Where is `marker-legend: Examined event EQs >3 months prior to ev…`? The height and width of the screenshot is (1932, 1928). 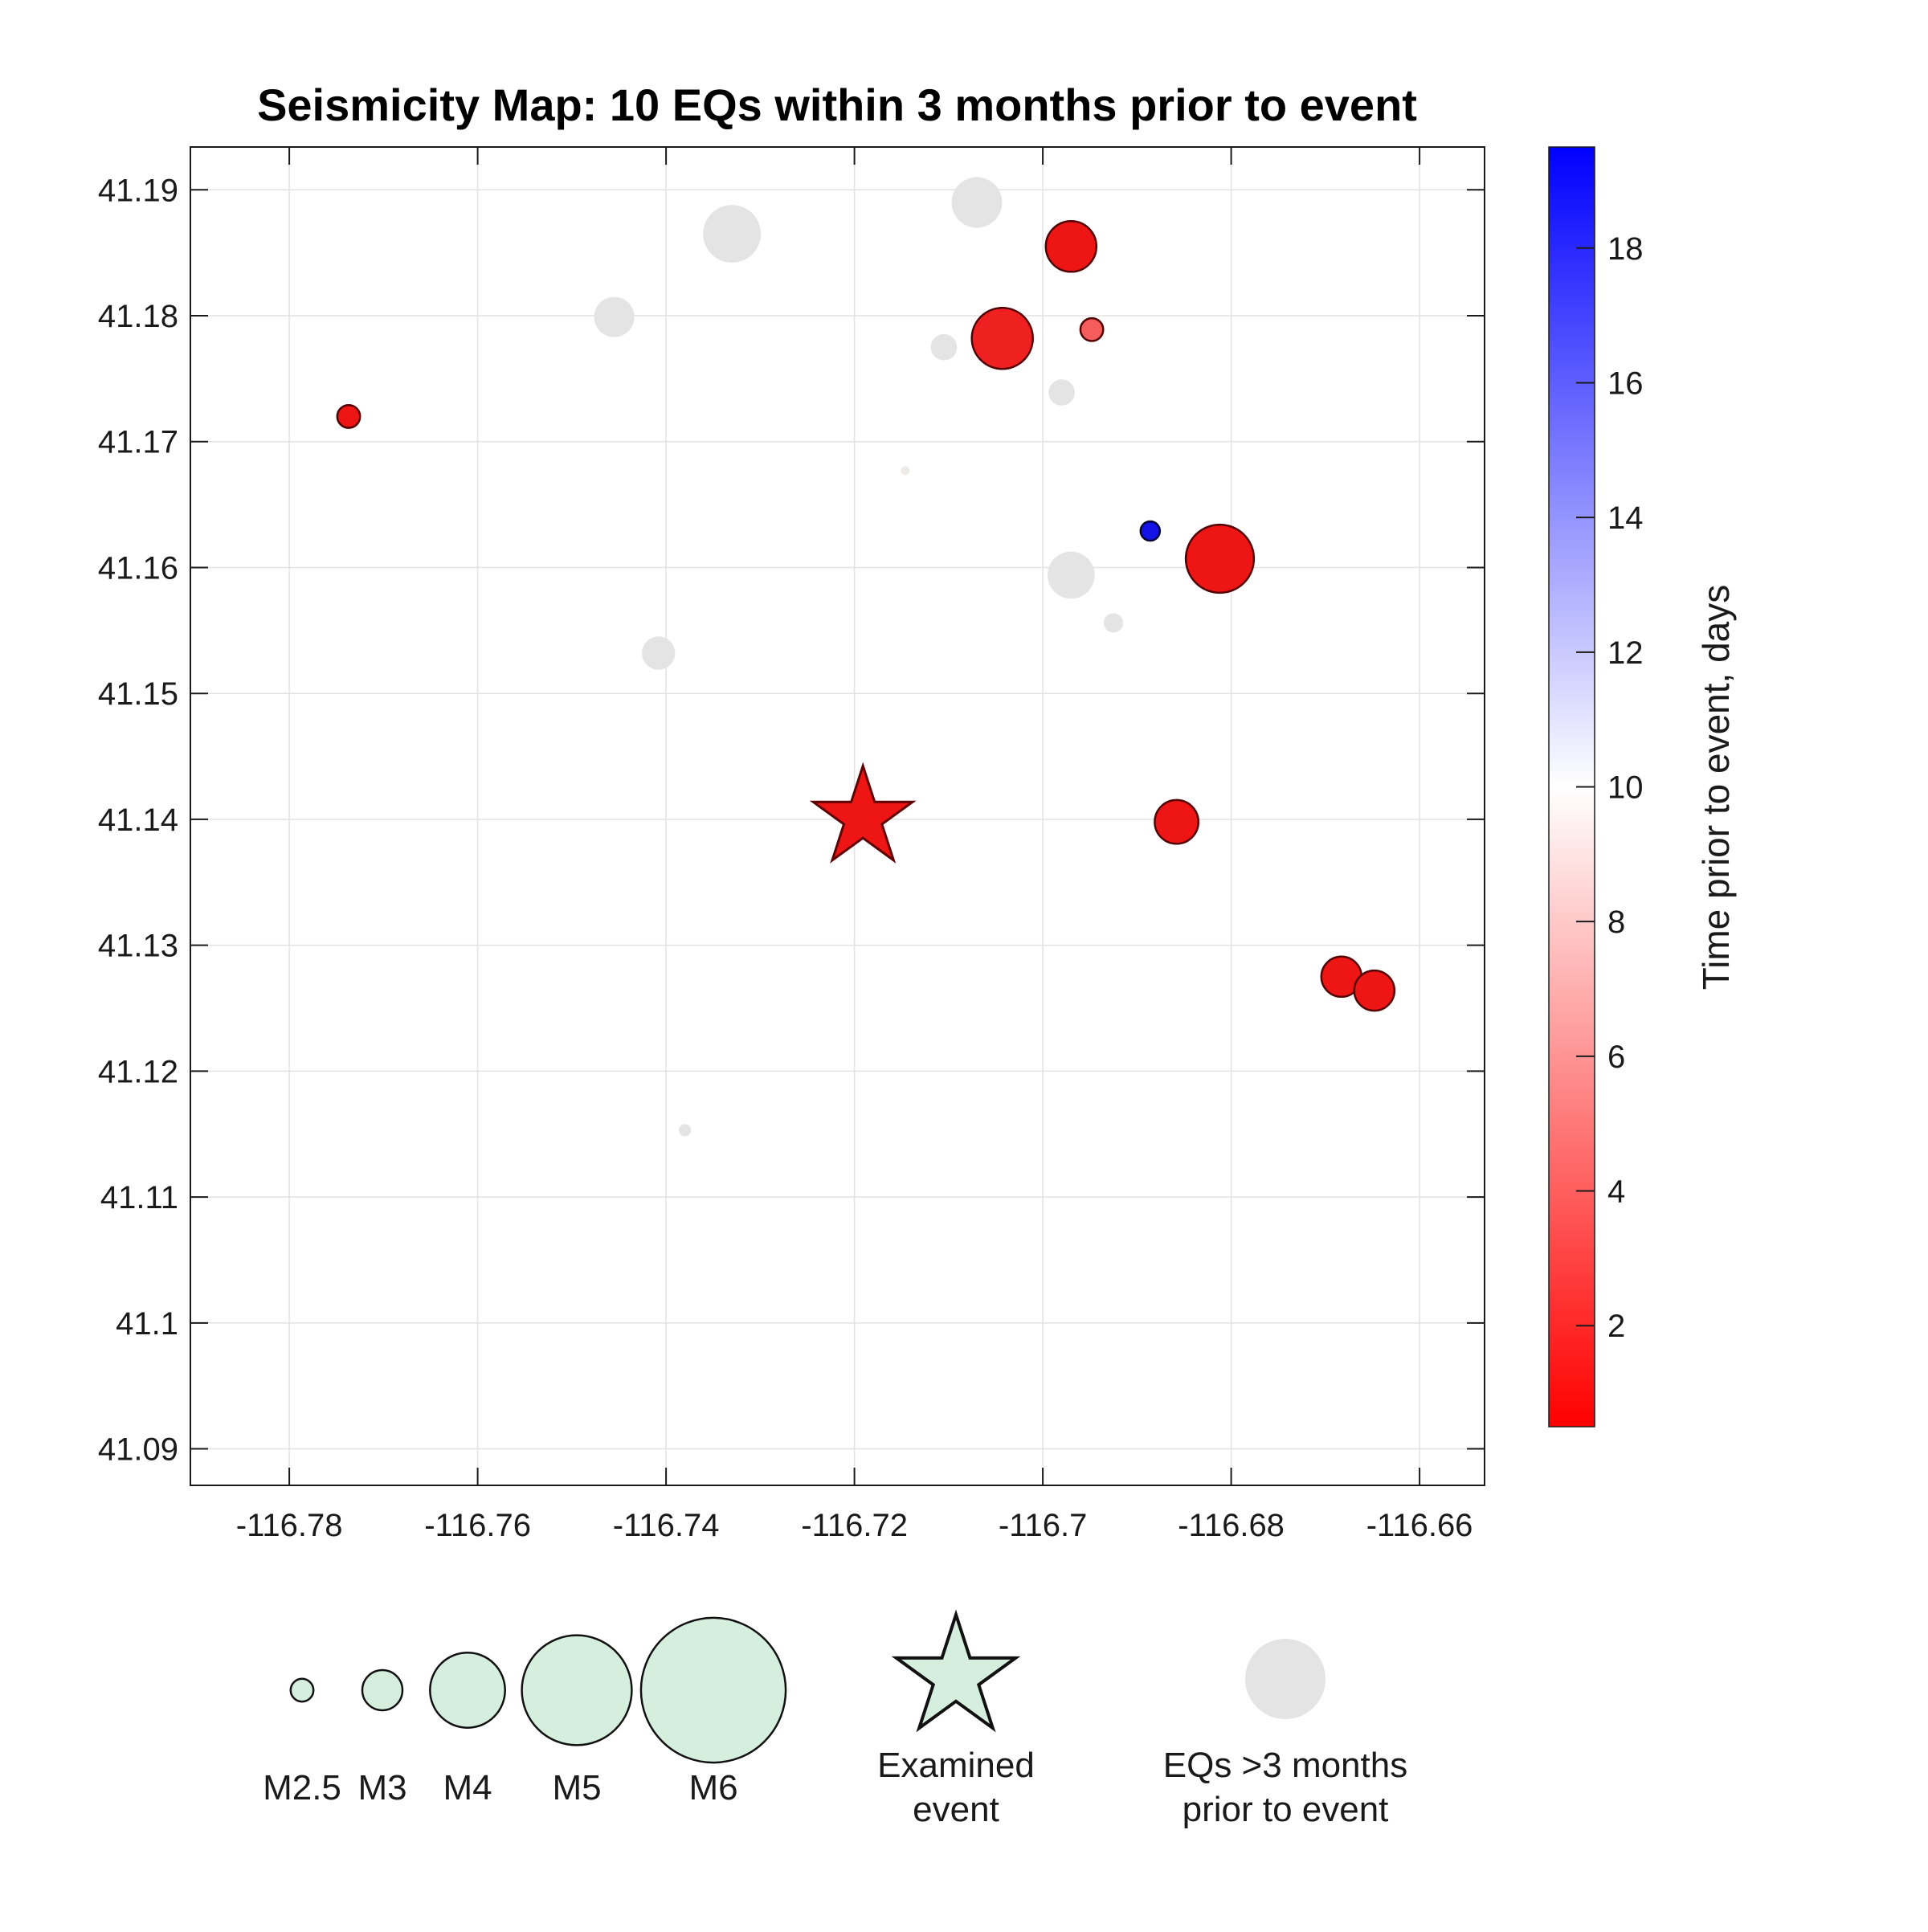 marker-legend: Examined event EQs >3 months prior to ev… is located at coordinates (1142, 1719).